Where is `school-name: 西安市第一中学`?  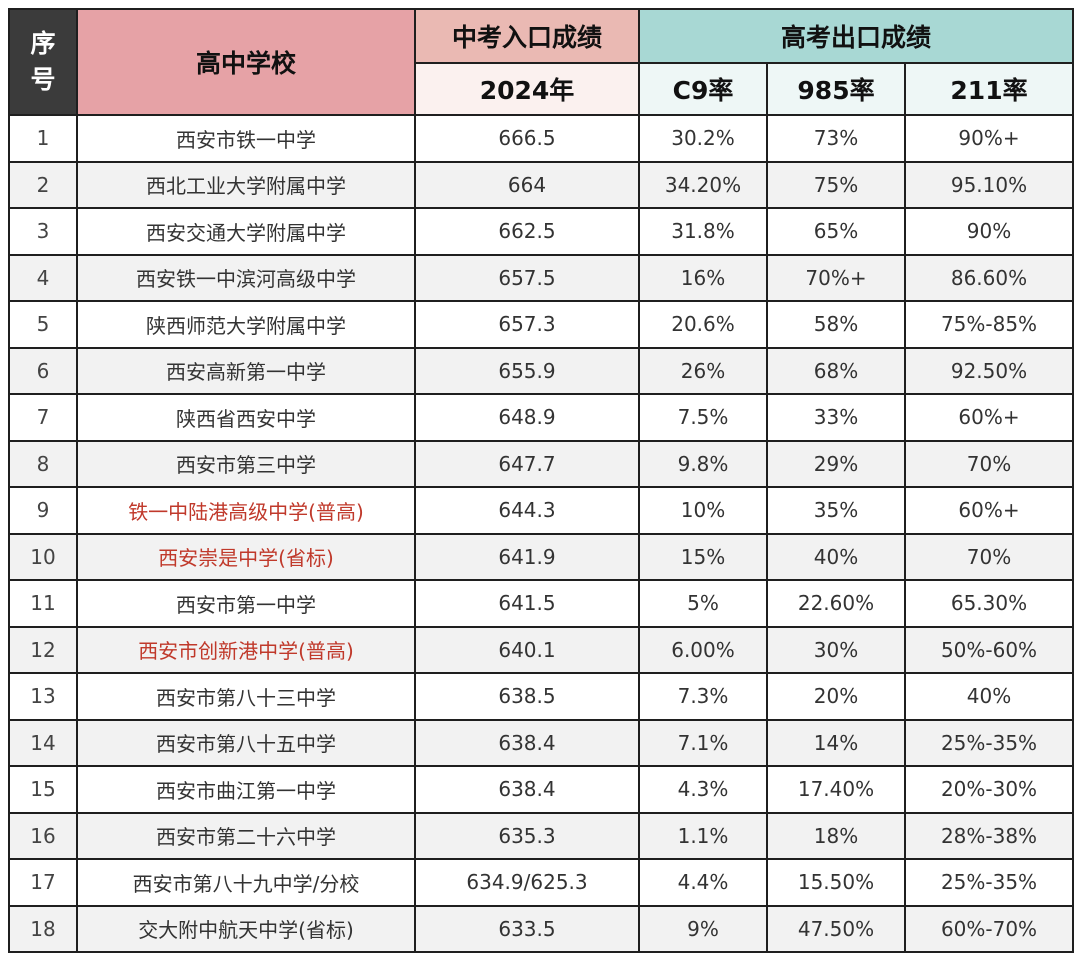
school-name: 西安市第一中学 is located at coordinates (246, 603).